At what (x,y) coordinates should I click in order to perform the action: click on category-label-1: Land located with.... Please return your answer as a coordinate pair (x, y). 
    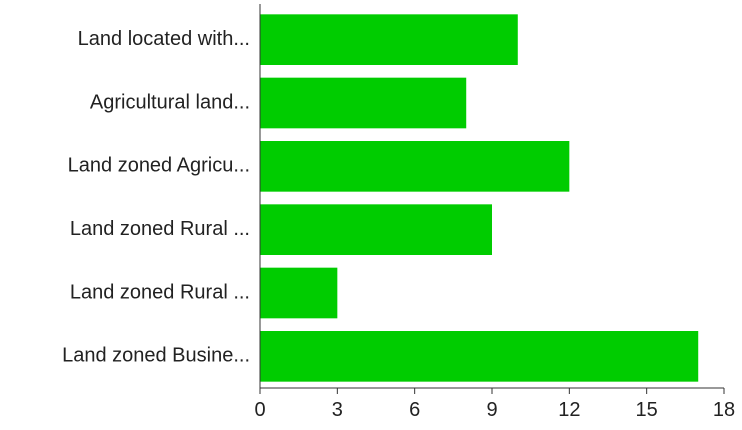
    Looking at the image, I should click on (164, 39).